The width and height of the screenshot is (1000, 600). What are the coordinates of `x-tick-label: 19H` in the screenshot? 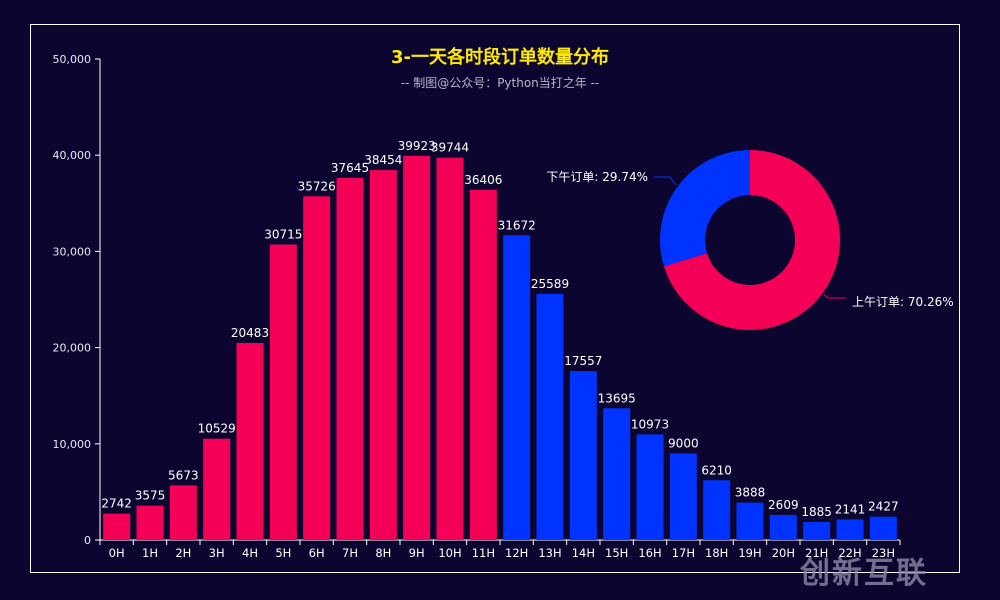 It's located at (749, 553).